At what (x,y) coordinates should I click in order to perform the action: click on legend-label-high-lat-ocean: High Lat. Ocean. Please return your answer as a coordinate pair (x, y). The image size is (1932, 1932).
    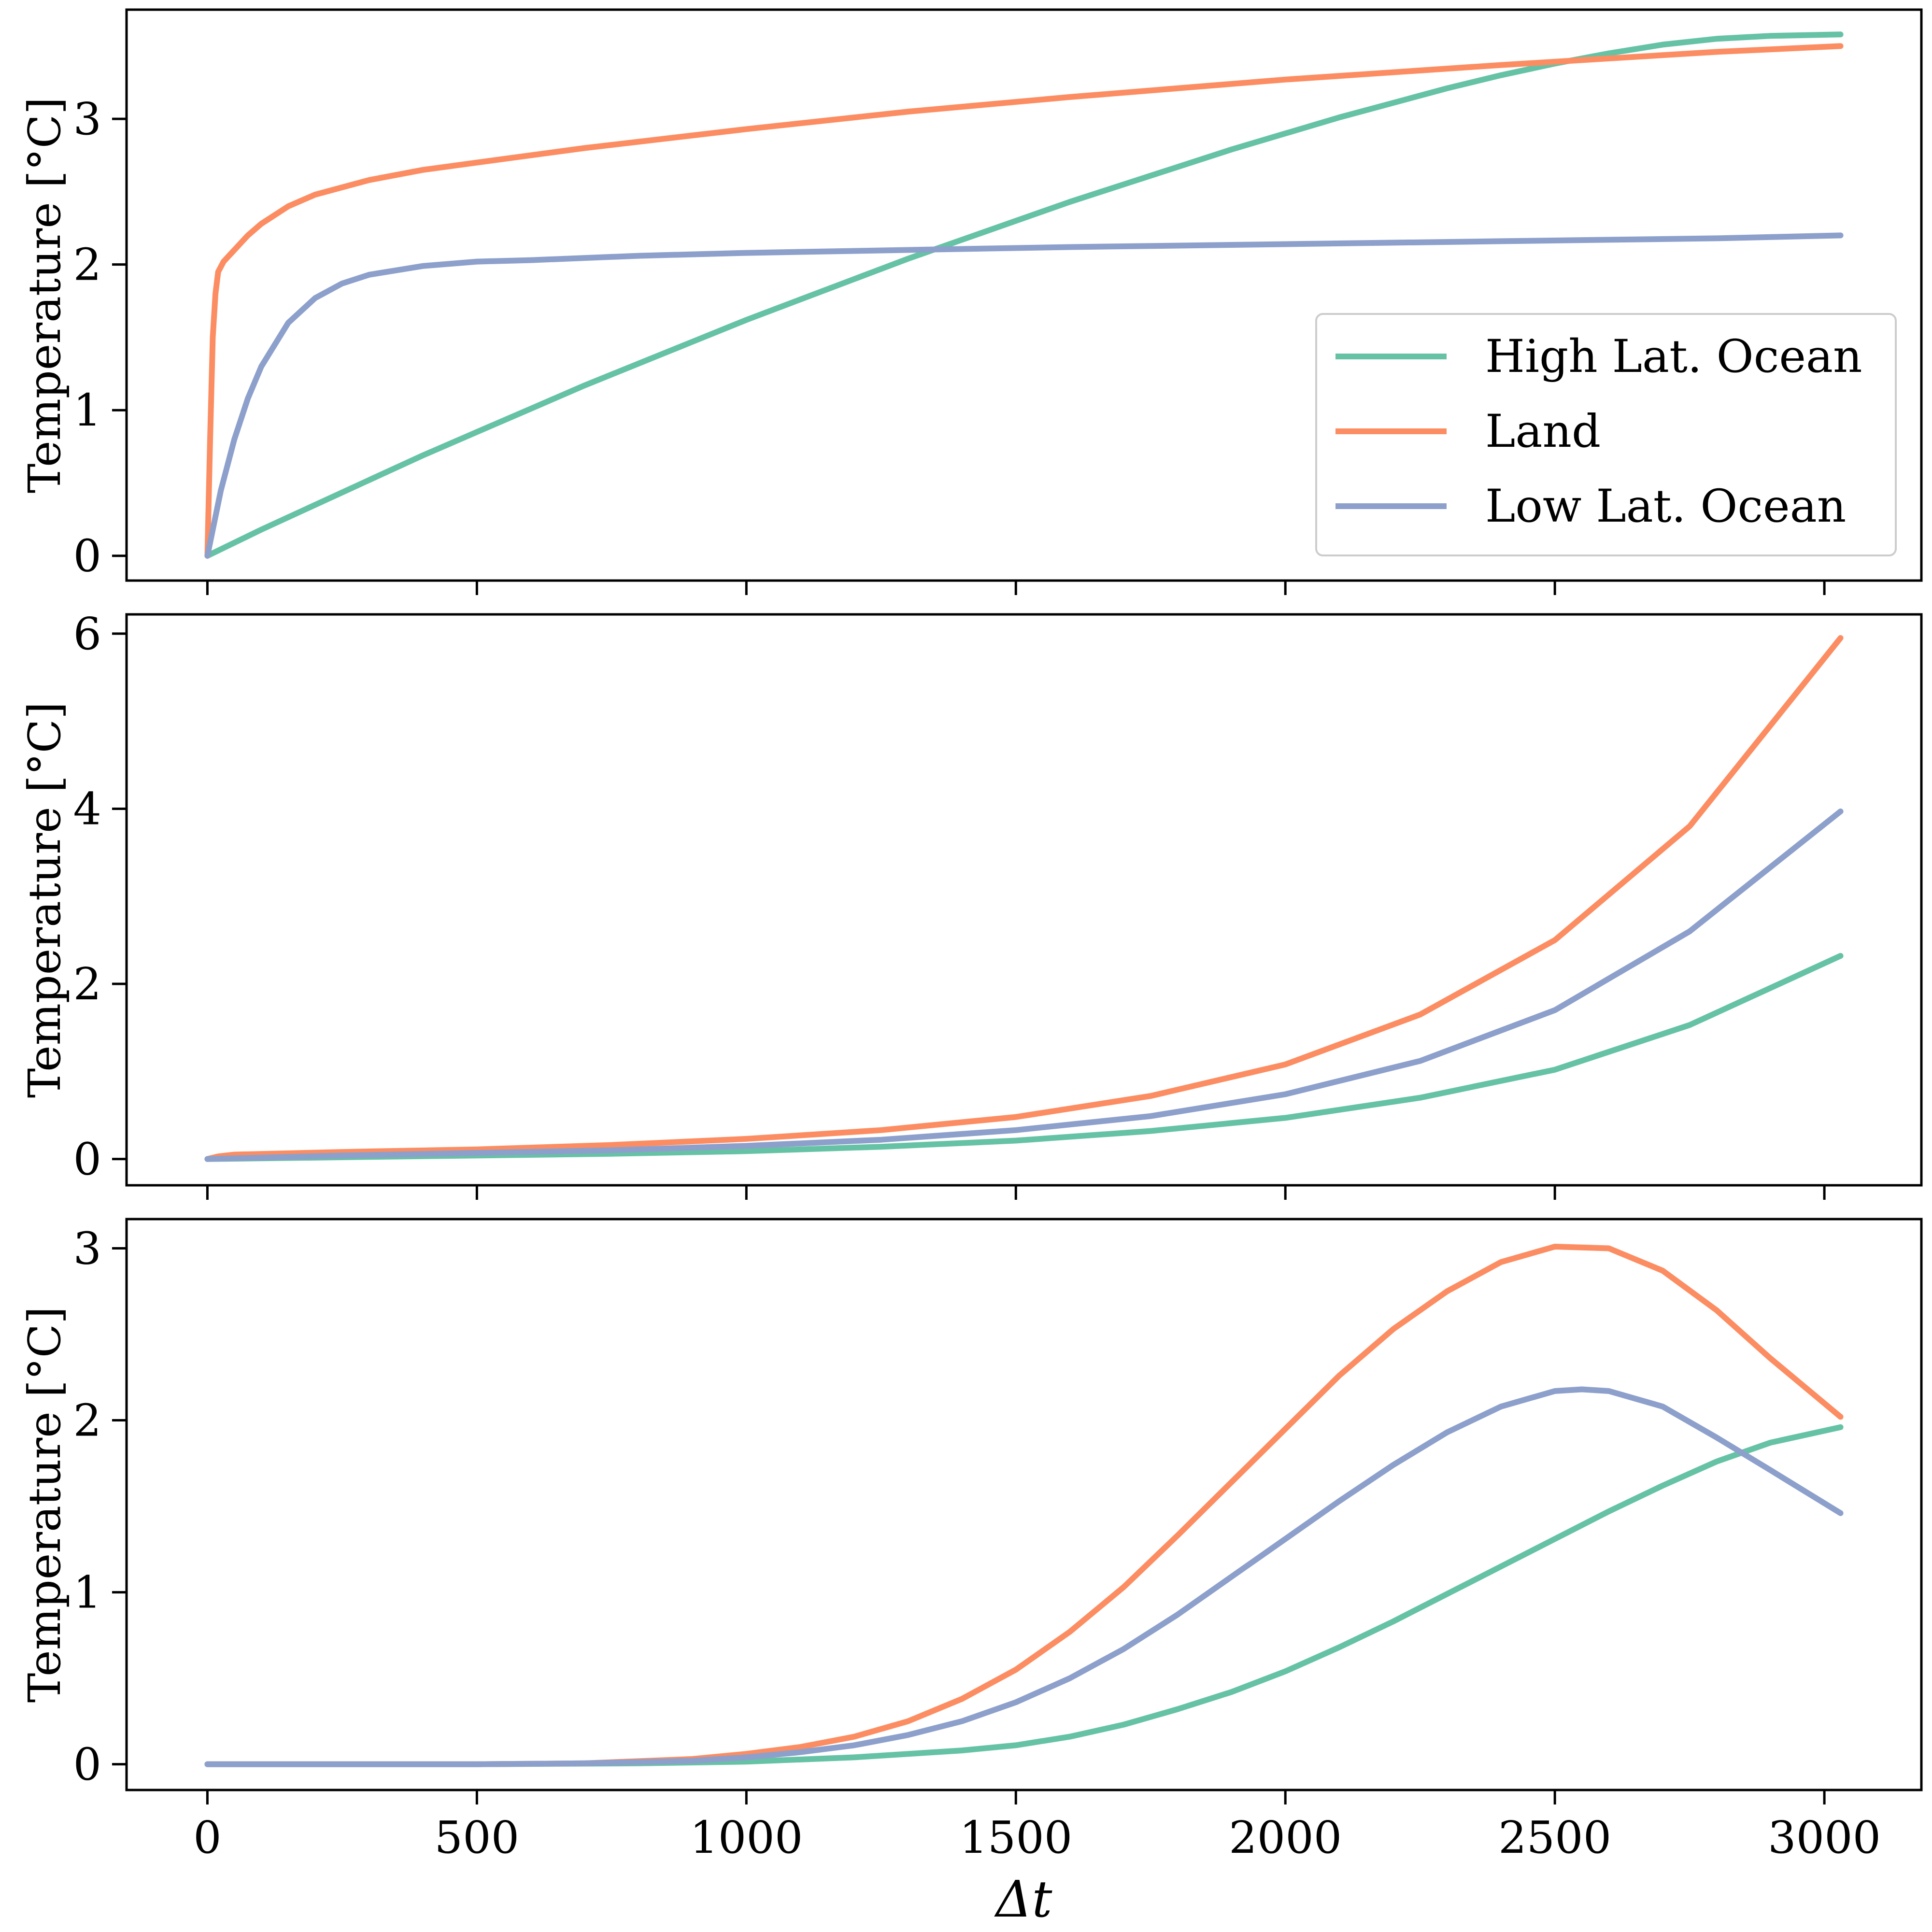
    Looking at the image, I should click on (1673, 356).